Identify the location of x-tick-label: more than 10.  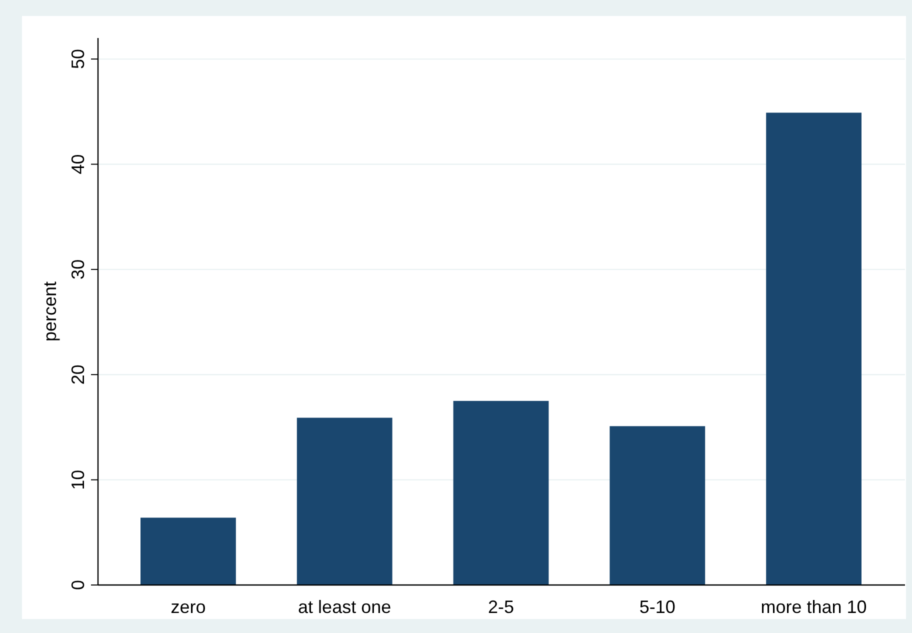
(813, 607).